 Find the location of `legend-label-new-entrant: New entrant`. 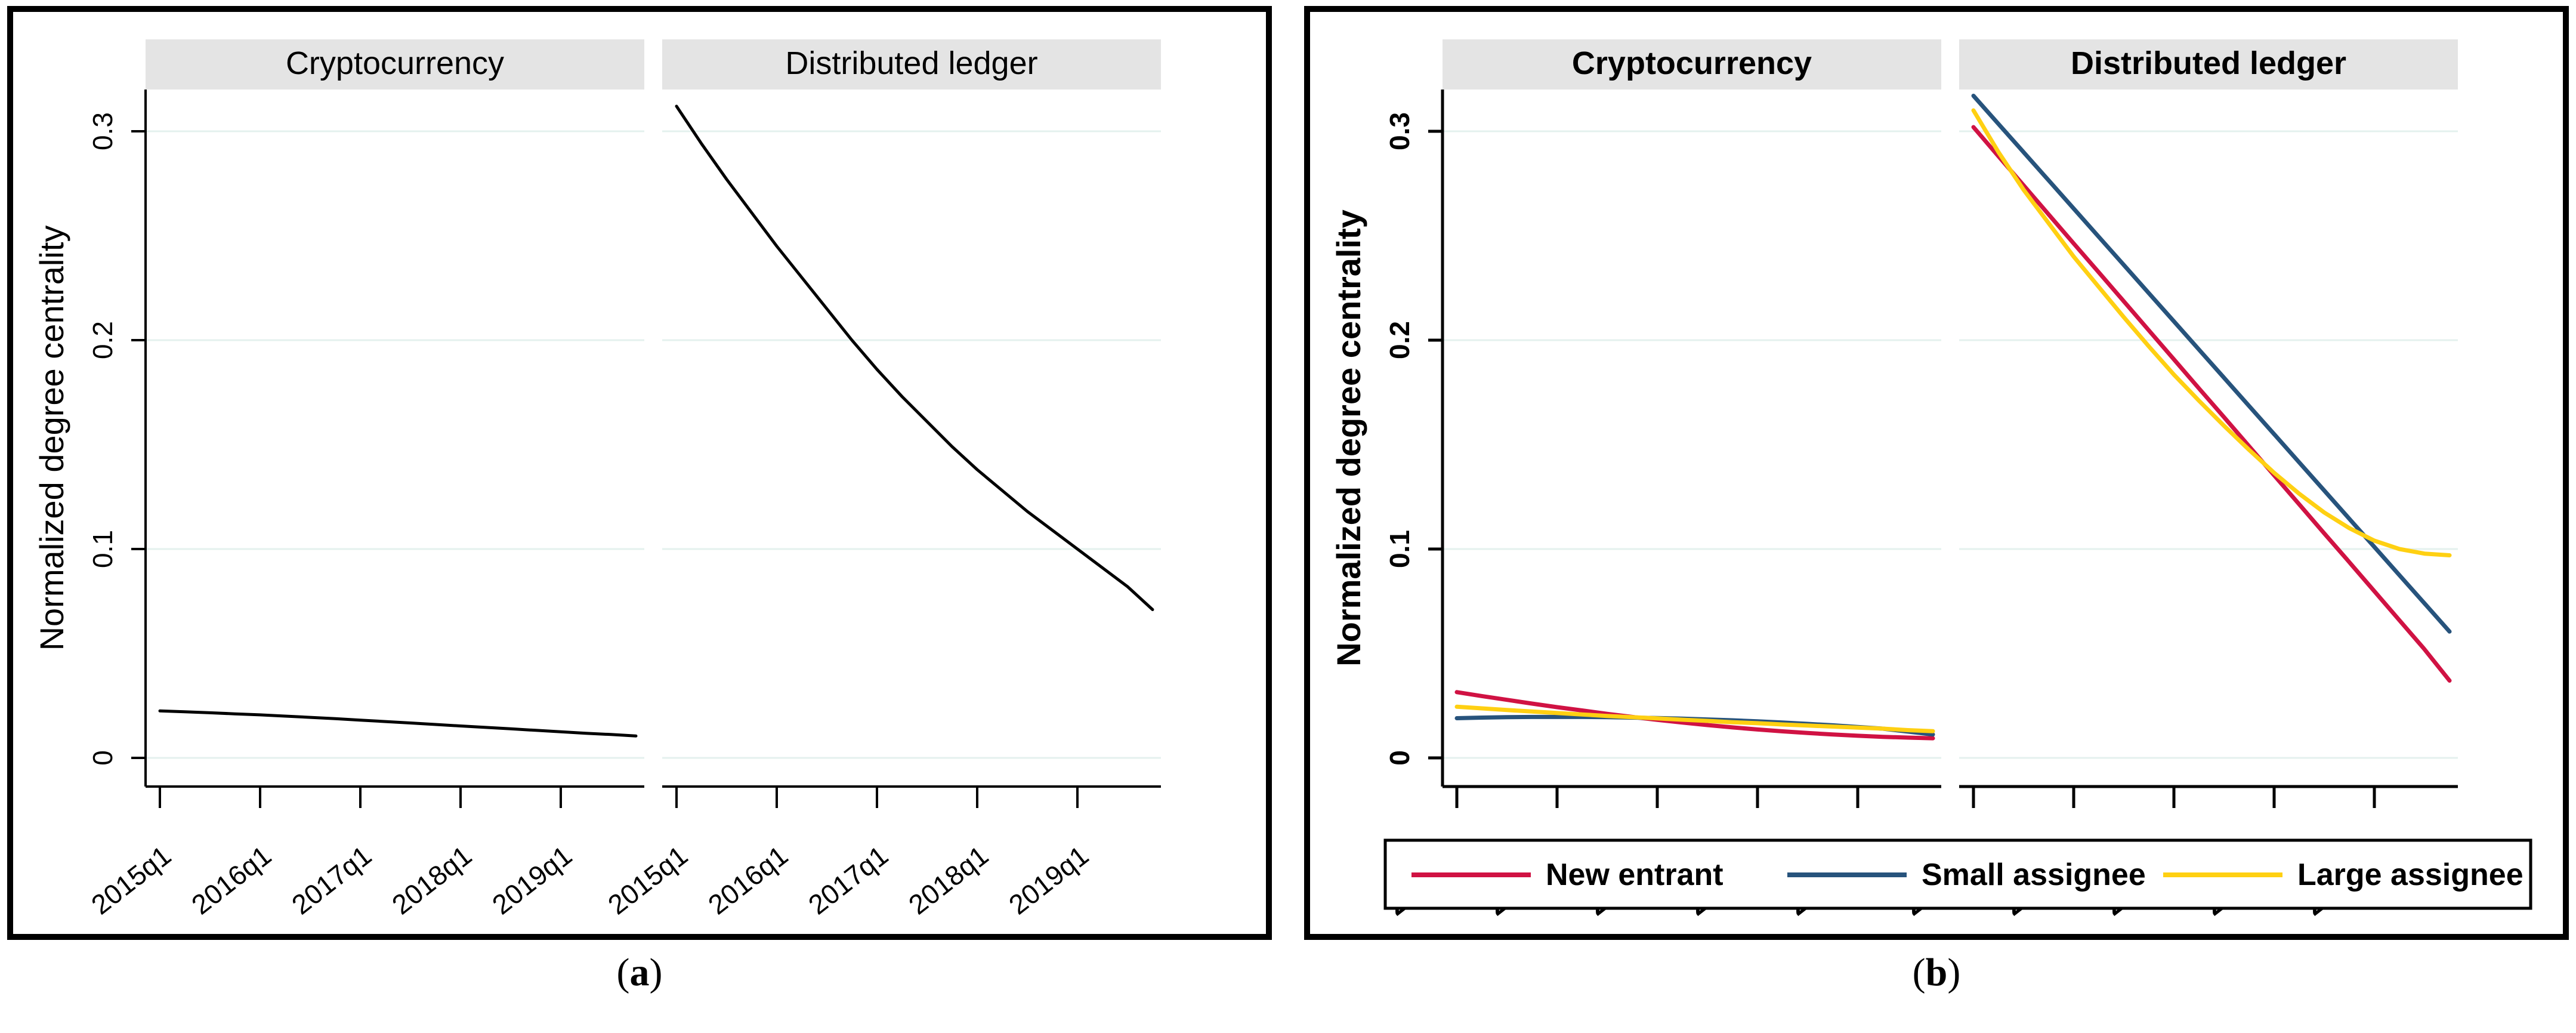

legend-label-new-entrant: New entrant is located at coordinates (1635, 875).